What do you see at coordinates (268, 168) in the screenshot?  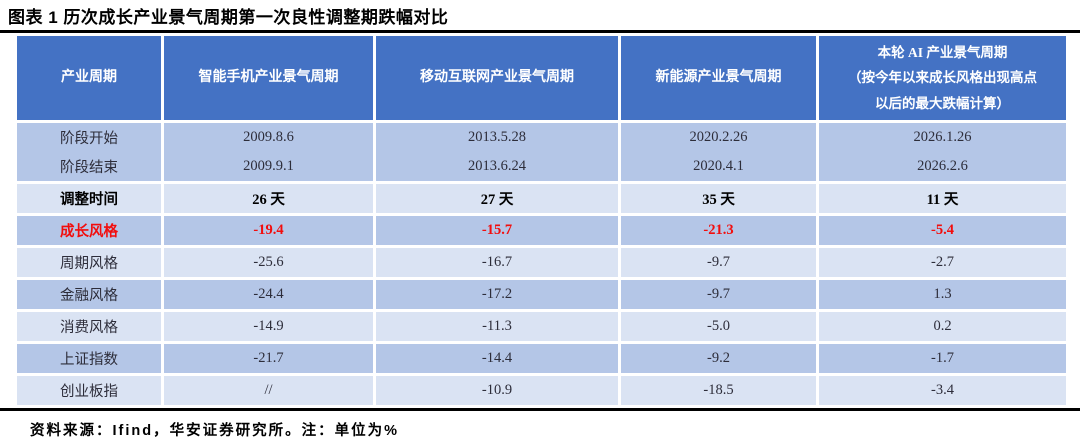 I see `cell: 2009.9.1` at bounding box center [268, 168].